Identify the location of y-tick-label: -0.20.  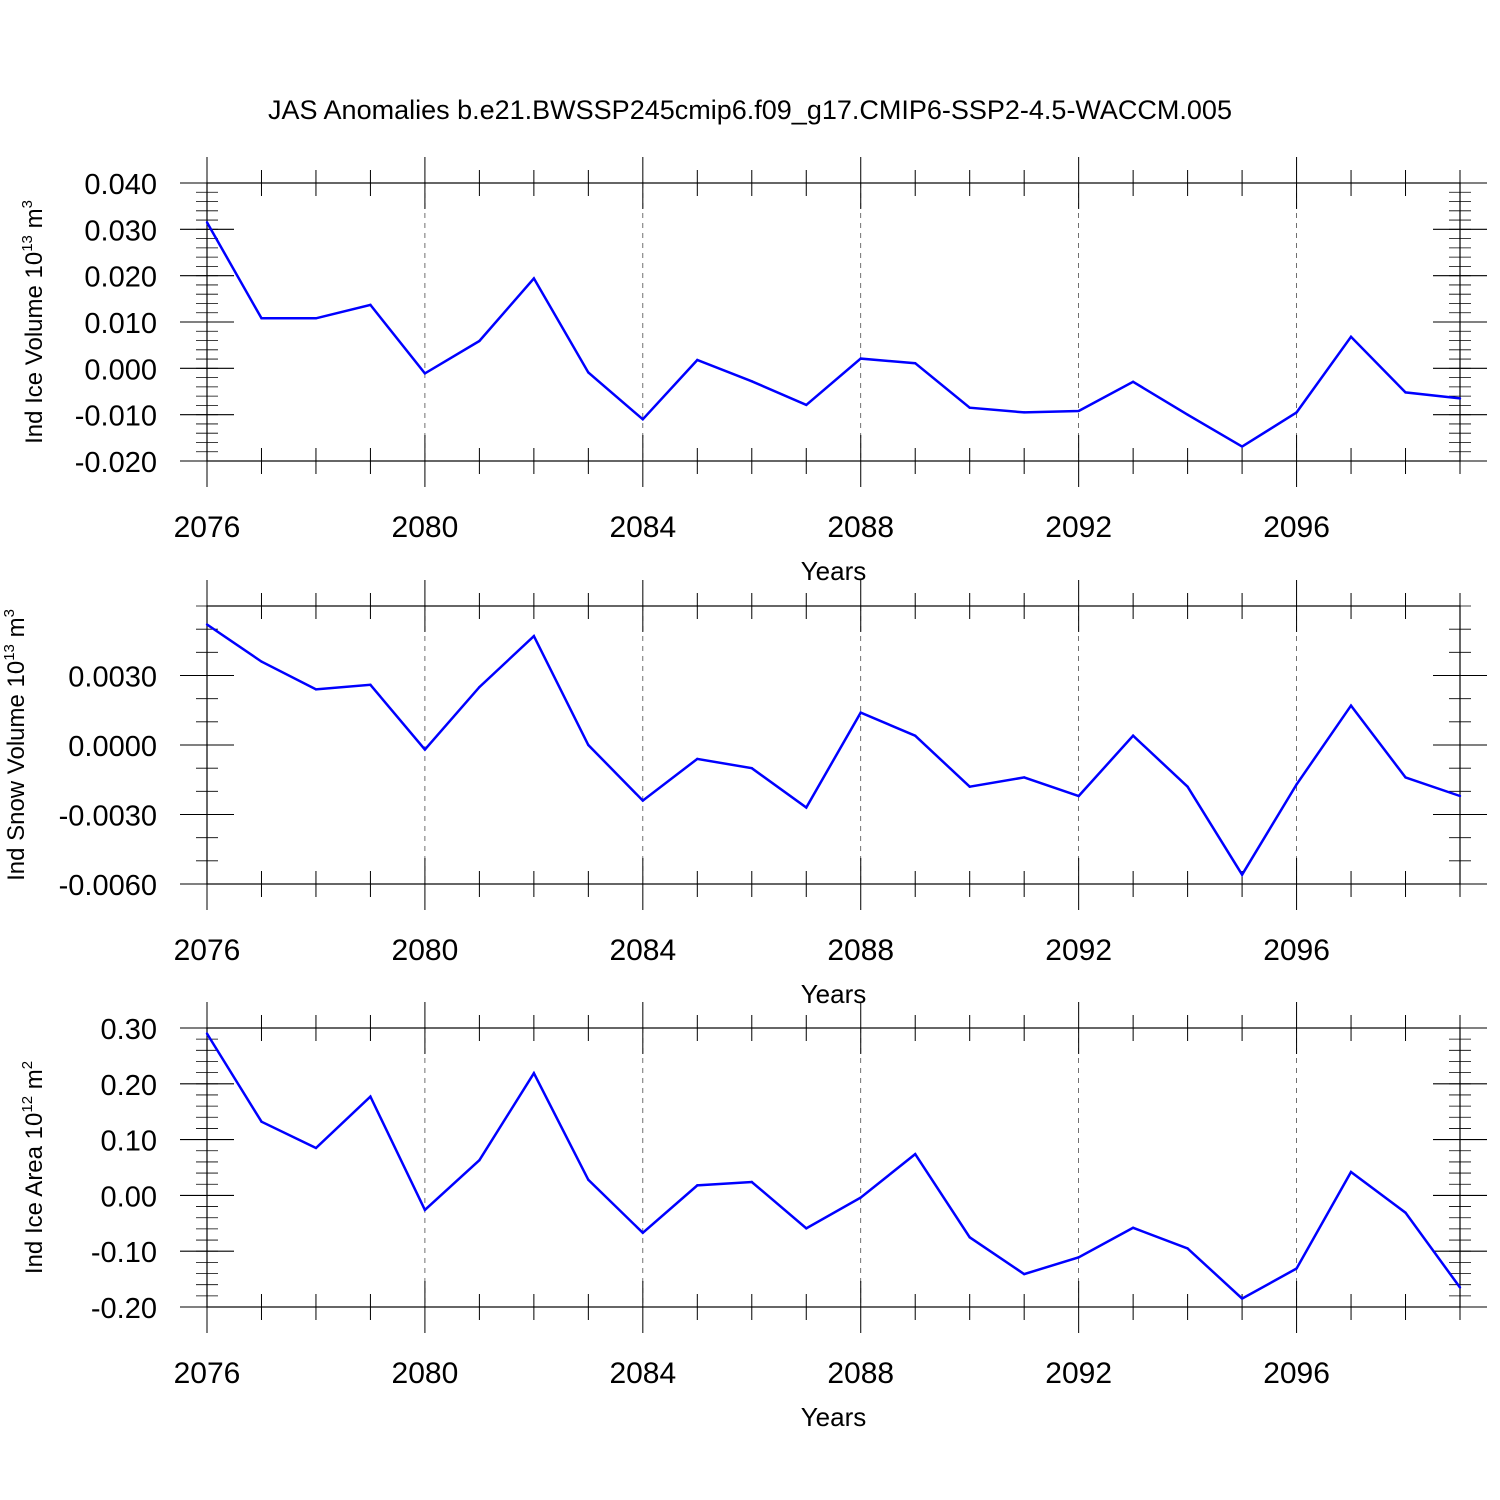
(124, 1309).